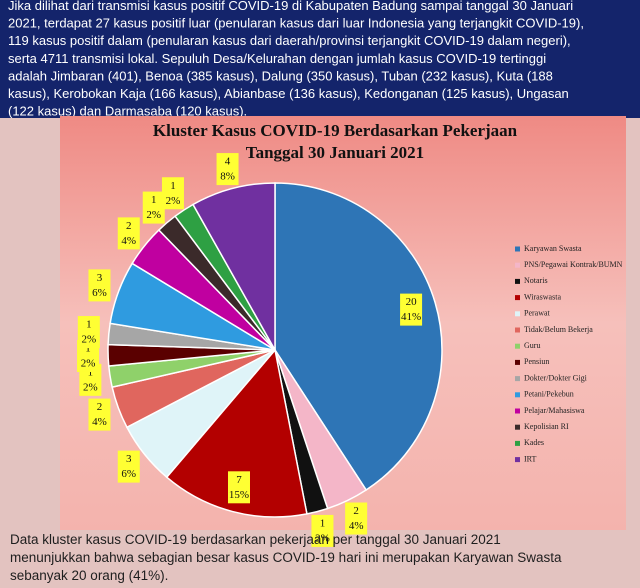  I want to click on legend-label: Kepolisian RI, so click(546, 426).